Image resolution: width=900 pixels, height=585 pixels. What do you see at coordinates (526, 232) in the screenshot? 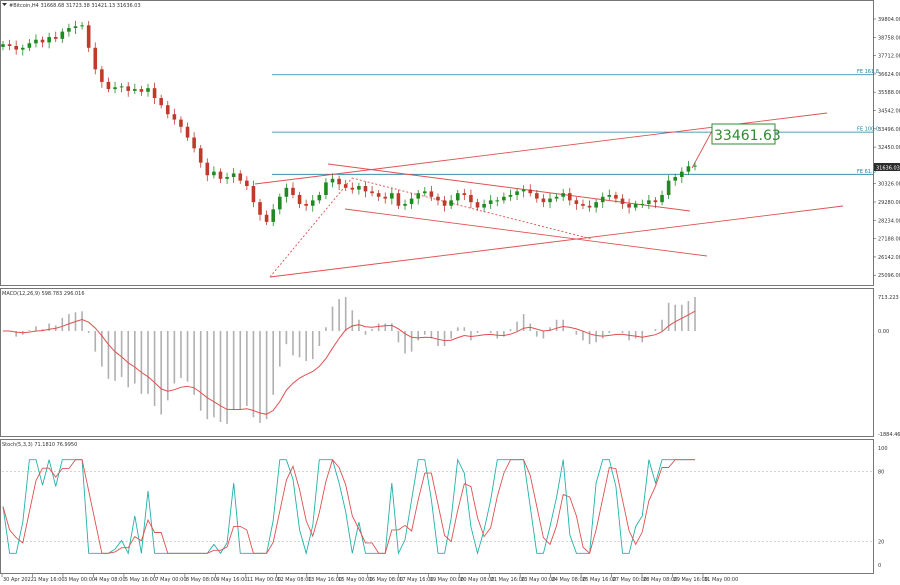
I see `flag-bottom-line` at bounding box center [526, 232].